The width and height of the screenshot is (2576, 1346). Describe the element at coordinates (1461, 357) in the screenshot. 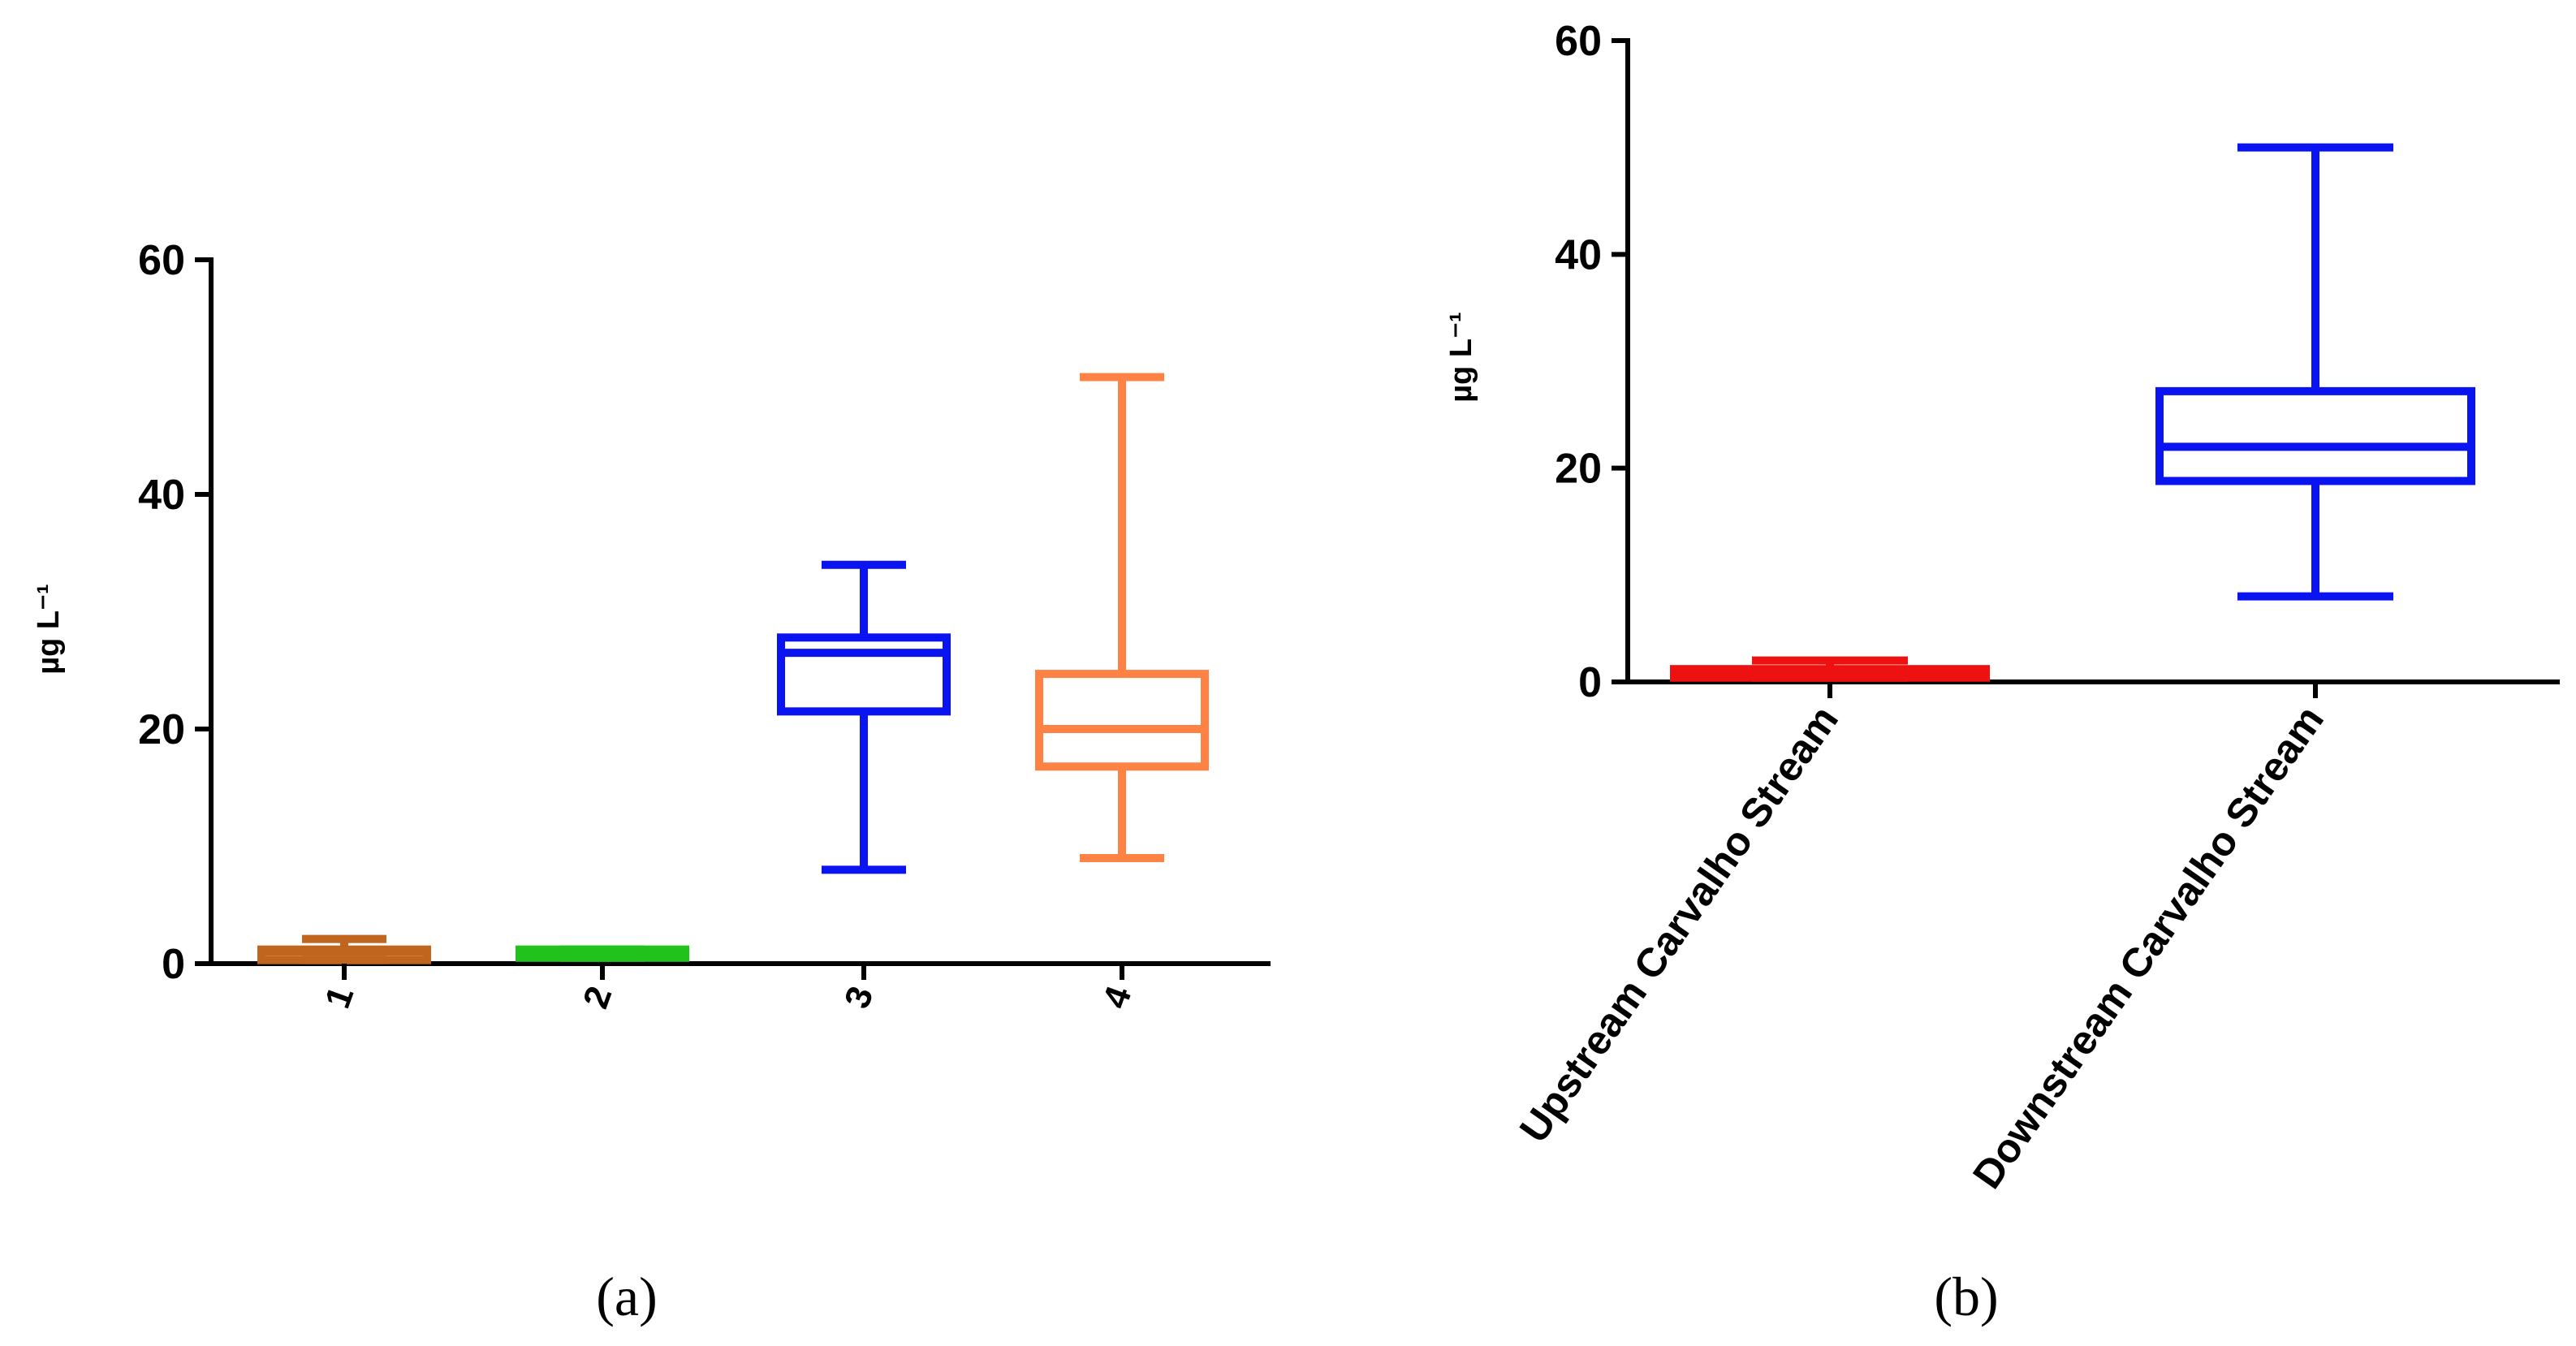

I see `panel-b-y-label: µg L⁻¹` at that location.